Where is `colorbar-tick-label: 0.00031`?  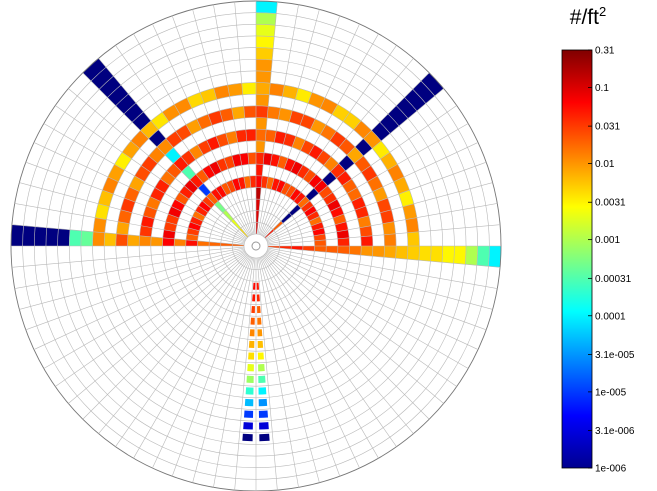
colorbar-tick-label: 0.00031 is located at coordinates (613, 279).